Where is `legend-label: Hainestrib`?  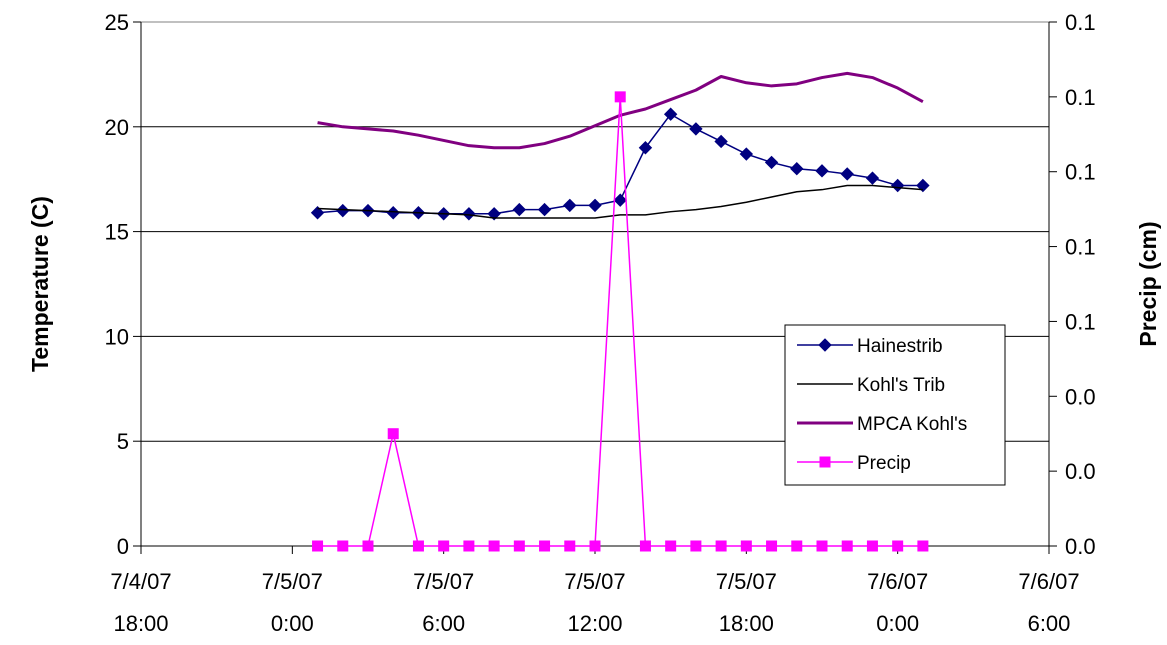 legend-label: Hainestrib is located at coordinates (900, 346).